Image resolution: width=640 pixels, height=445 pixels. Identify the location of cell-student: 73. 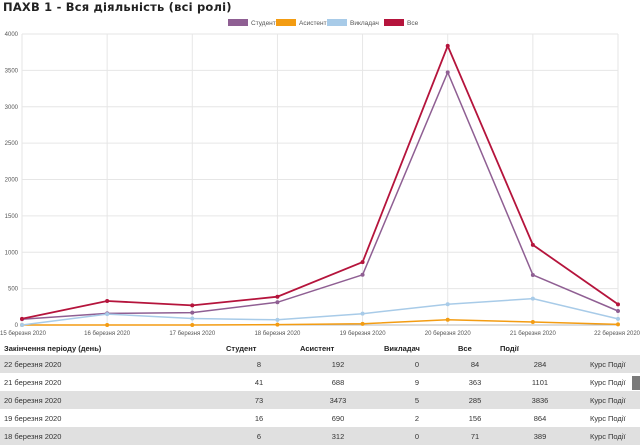
(259, 400).